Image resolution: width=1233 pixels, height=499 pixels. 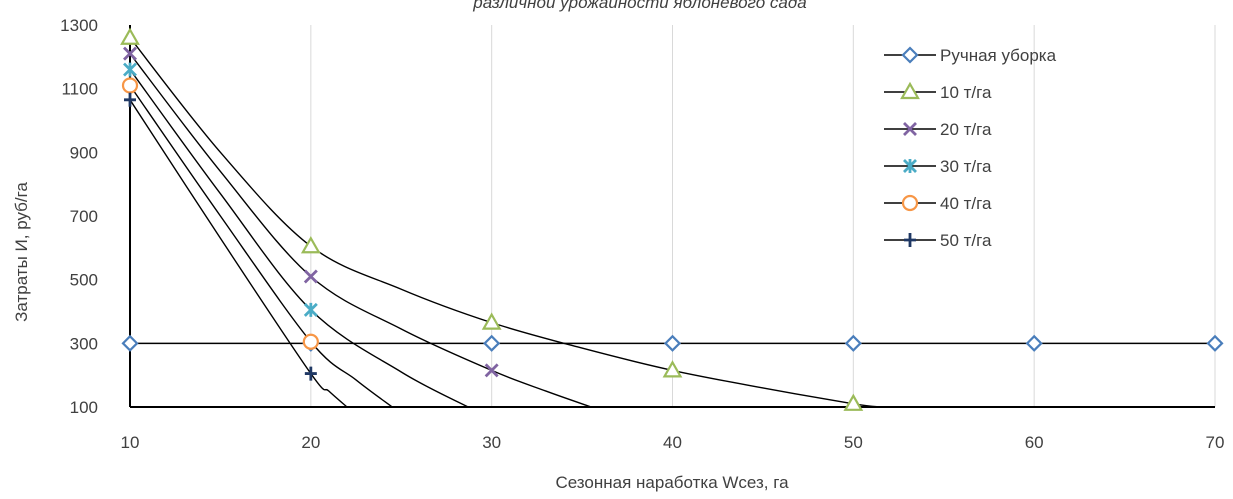 I want to click on point-s2-30-shape, so click(x=491, y=321).